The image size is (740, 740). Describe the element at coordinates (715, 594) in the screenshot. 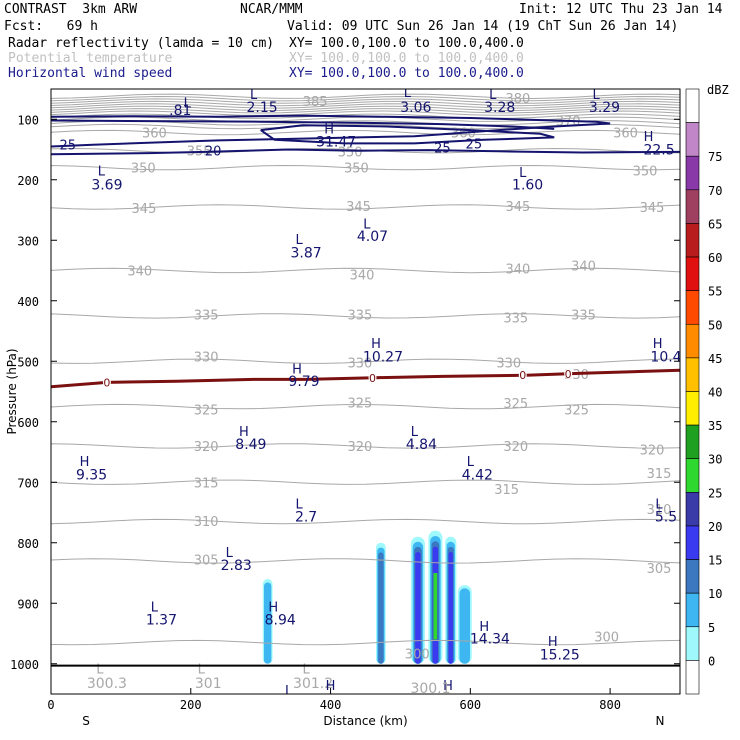

I see `colorbar-label: 10` at that location.